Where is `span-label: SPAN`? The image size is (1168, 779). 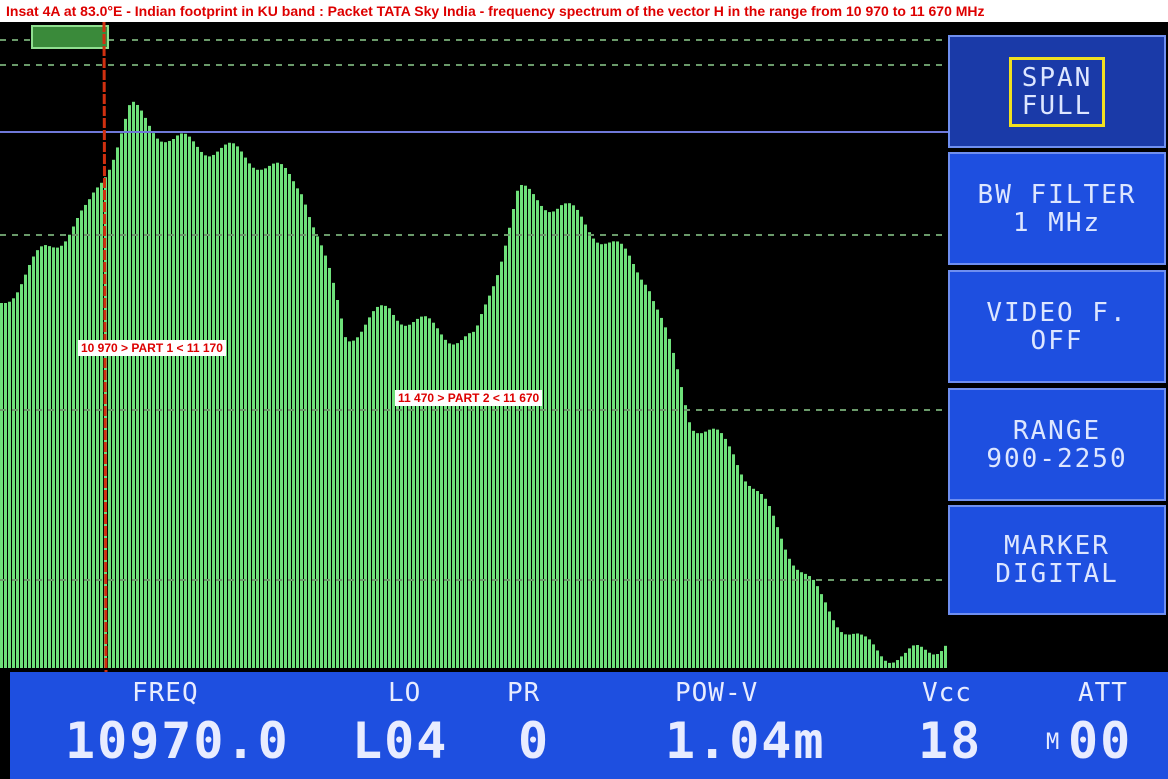 span-label: SPAN is located at coordinates (1057, 77).